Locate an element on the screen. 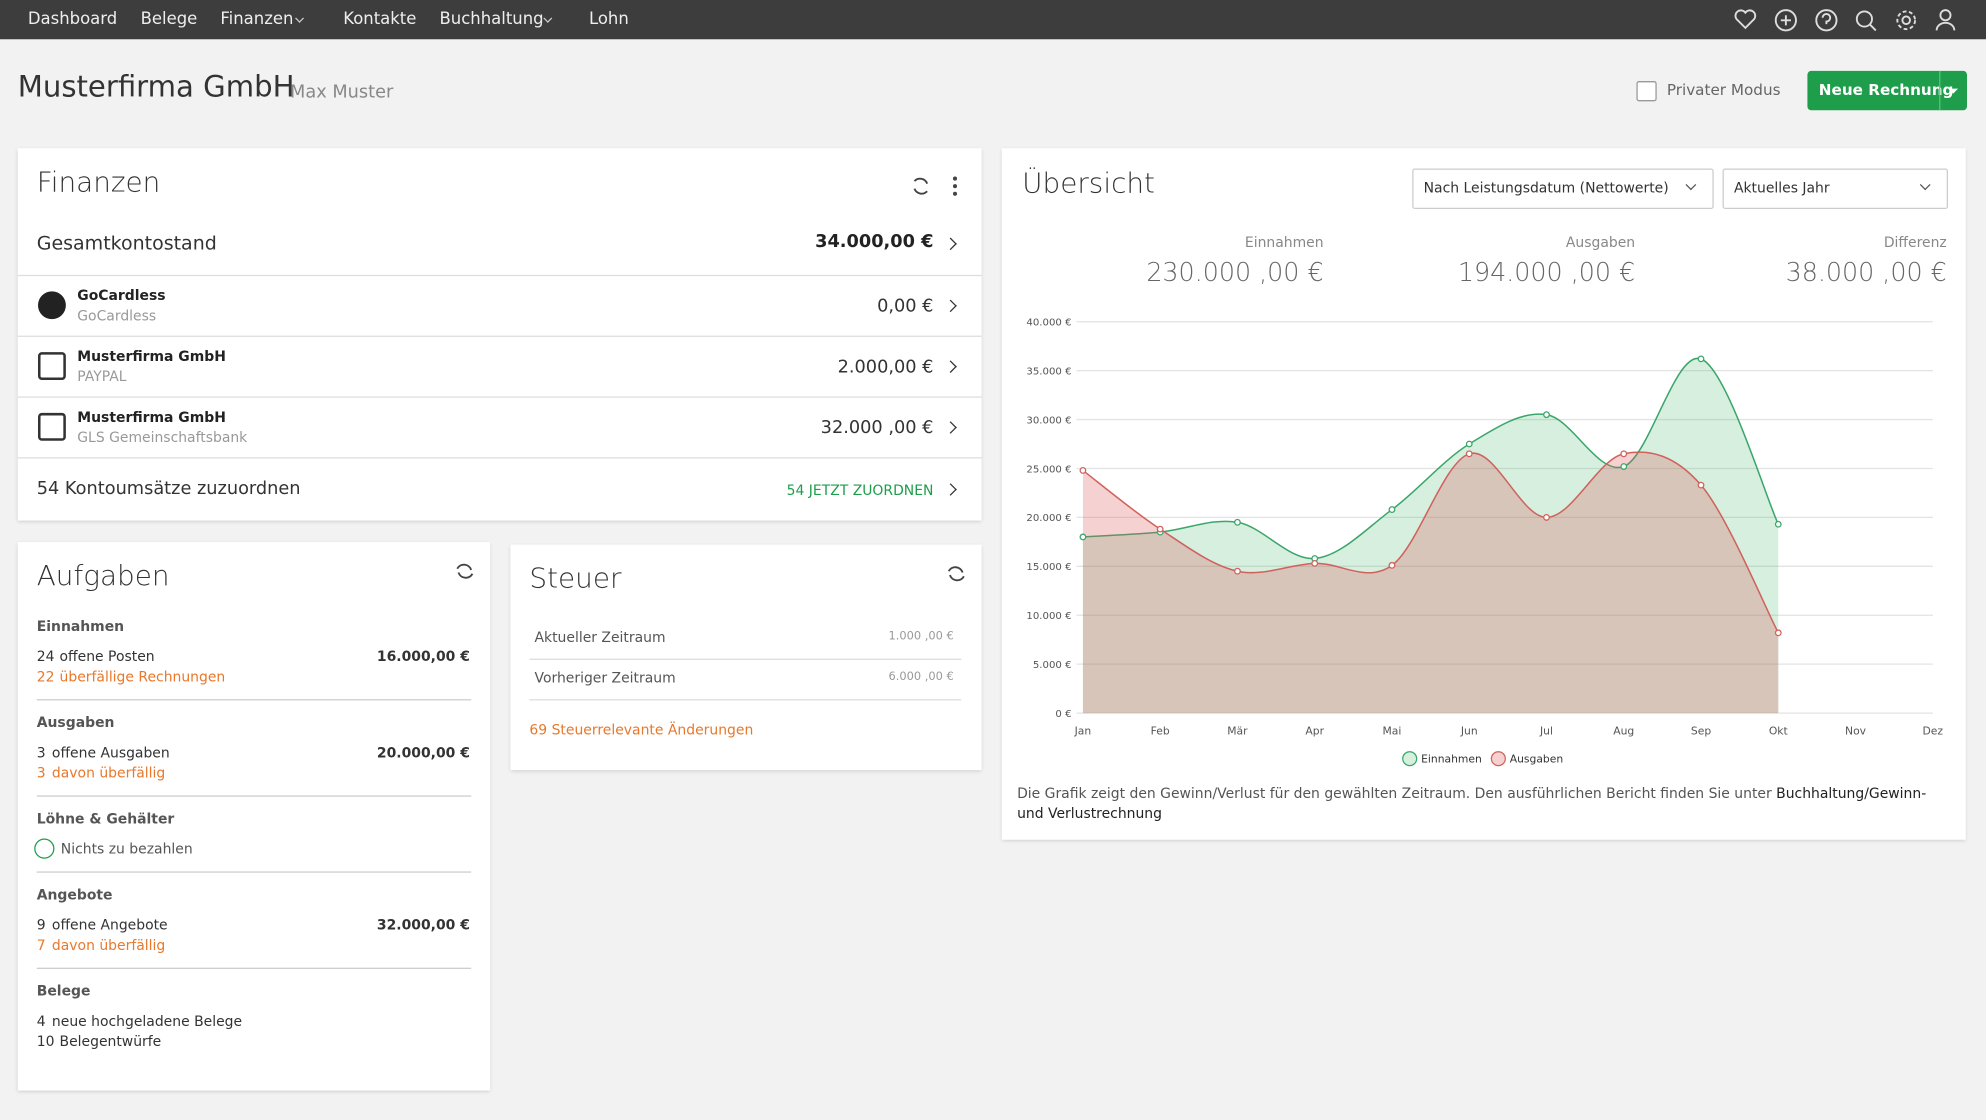 The height and width of the screenshot is (1120, 1986). account-amount: 2.000,00 € is located at coordinates (885, 367).